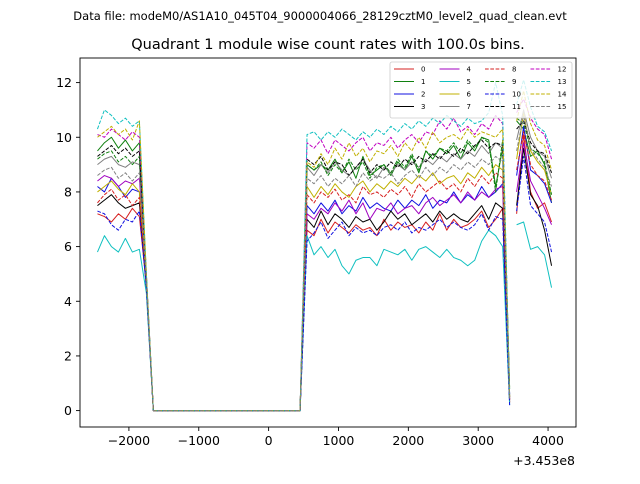  Describe the element at coordinates (469, 70) in the screenshot. I see `legend-label-4: 4` at that location.